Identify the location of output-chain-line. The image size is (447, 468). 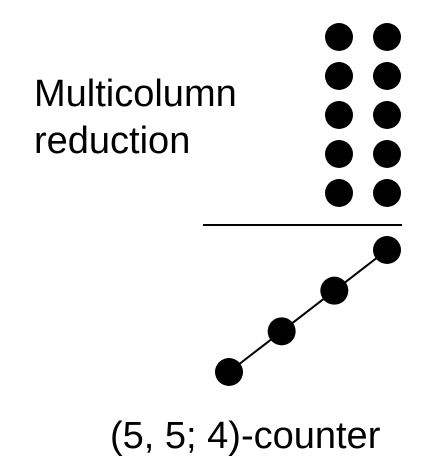
(308, 311).